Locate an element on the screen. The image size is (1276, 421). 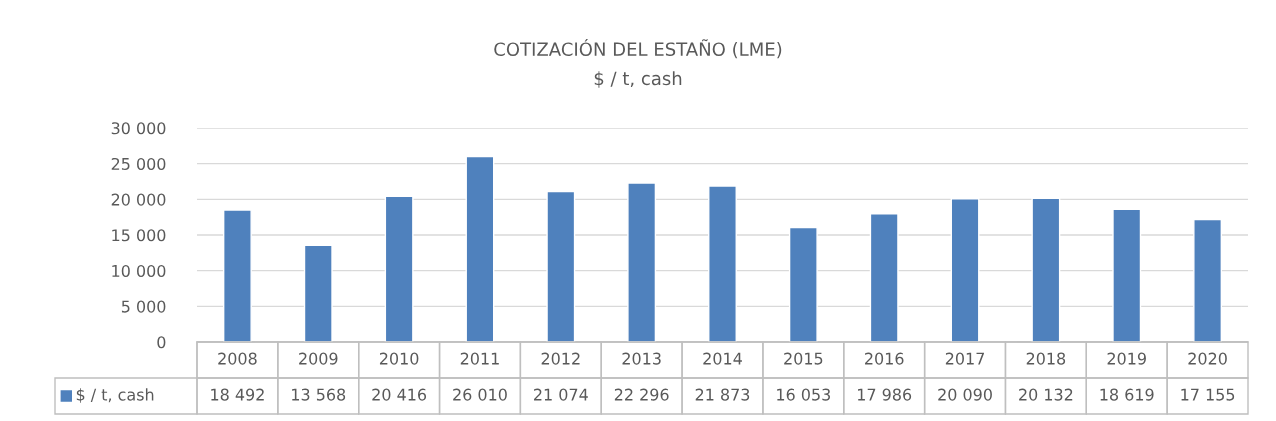
data-label: 17 155 is located at coordinates (1208, 394).